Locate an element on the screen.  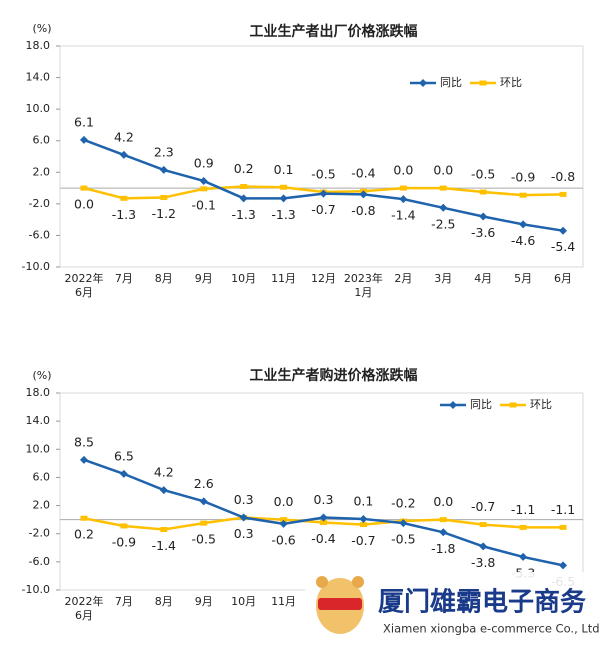
data-label: 0.9 is located at coordinates (204, 162).